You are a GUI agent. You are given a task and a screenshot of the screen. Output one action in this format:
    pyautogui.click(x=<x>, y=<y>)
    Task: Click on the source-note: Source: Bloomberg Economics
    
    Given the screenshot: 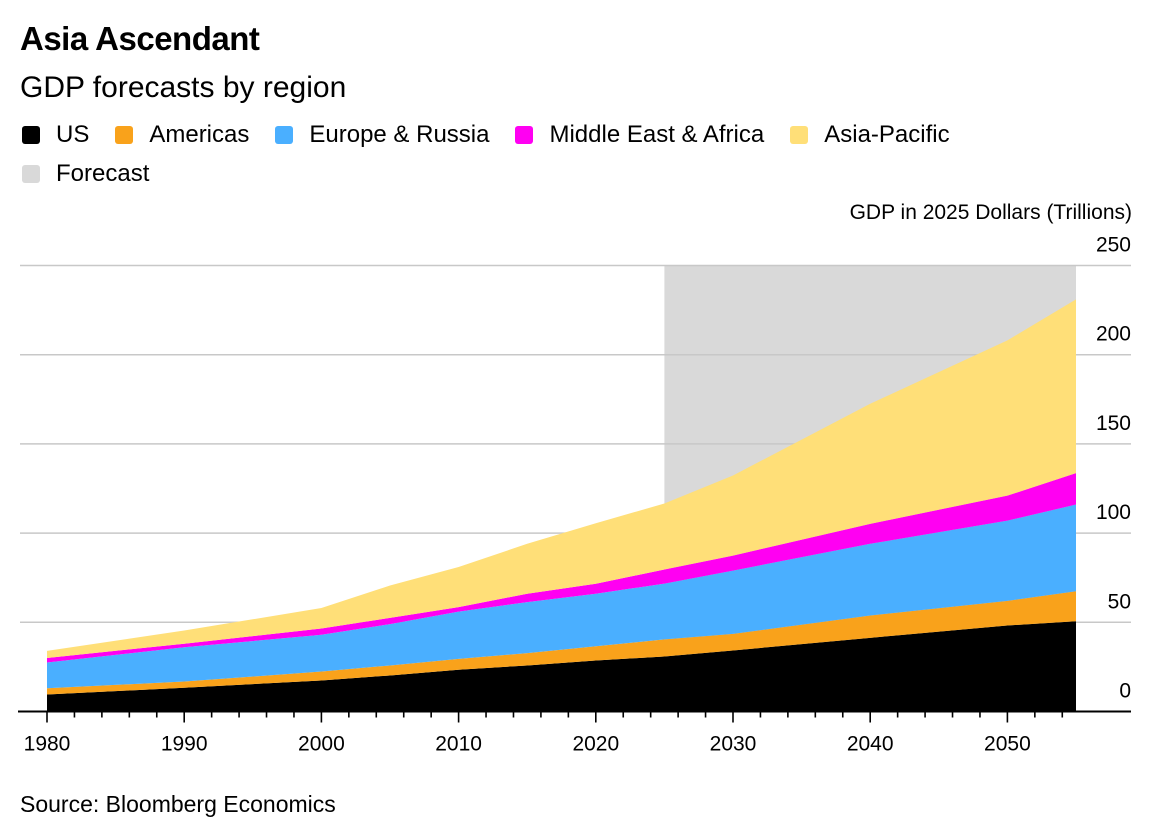 What is the action you would take?
    pyautogui.click(x=178, y=804)
    